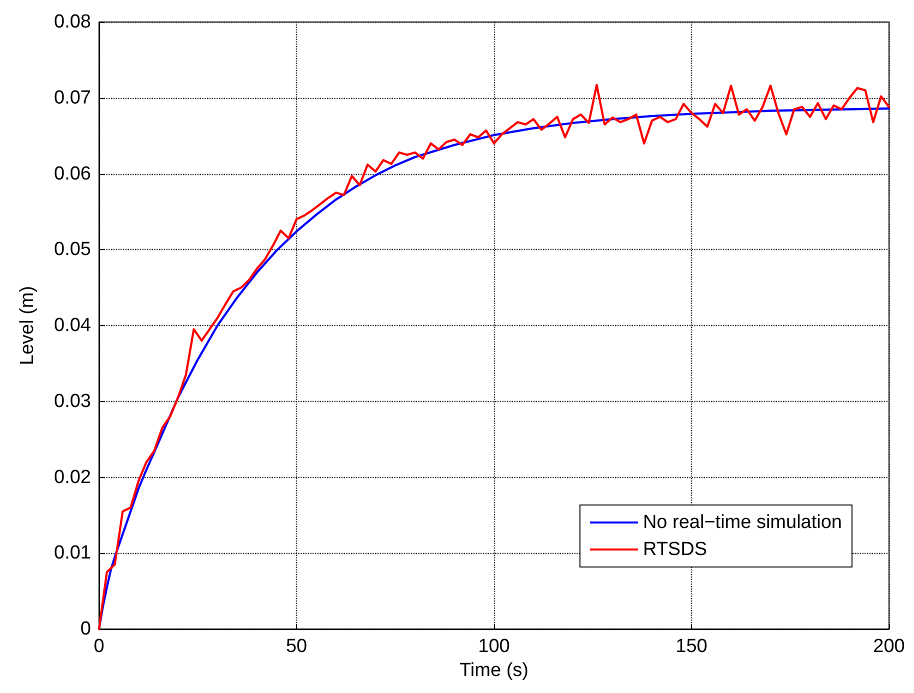  Describe the element at coordinates (494, 646) in the screenshot. I see `x-tick-label: 100` at that location.